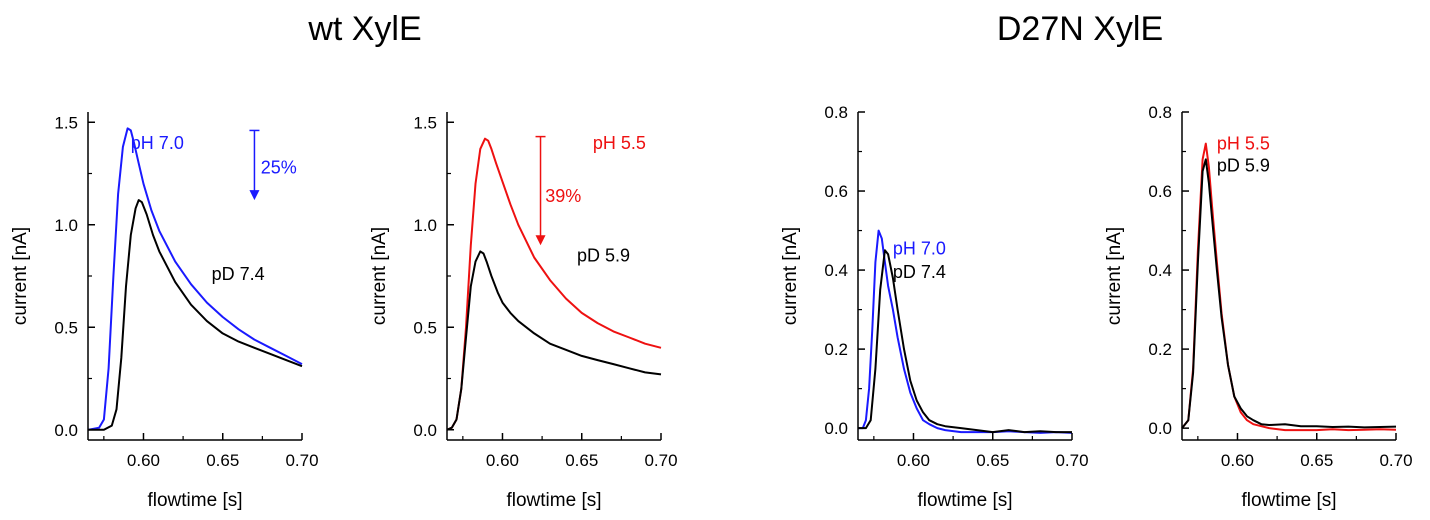 This screenshot has height=520, width=1430. What do you see at coordinates (1243, 165) in the screenshot?
I see `annotation-label-1: pD 5.9` at bounding box center [1243, 165].